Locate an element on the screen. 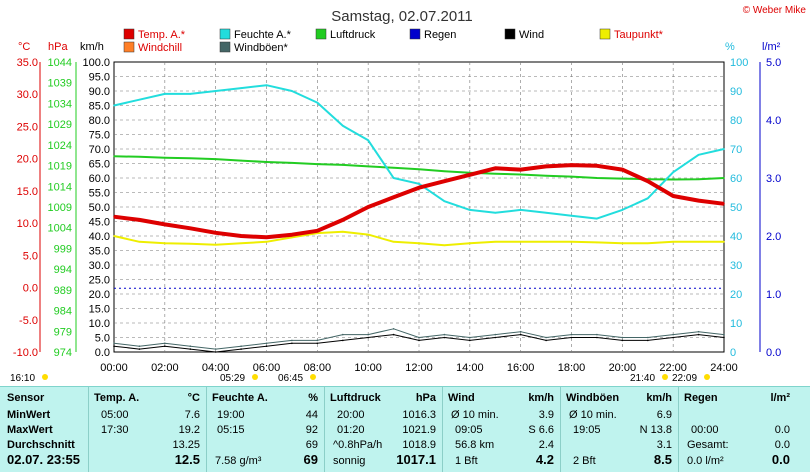 The height and width of the screenshot is (472, 810). wind-max: S 6.6 is located at coordinates (541, 430).